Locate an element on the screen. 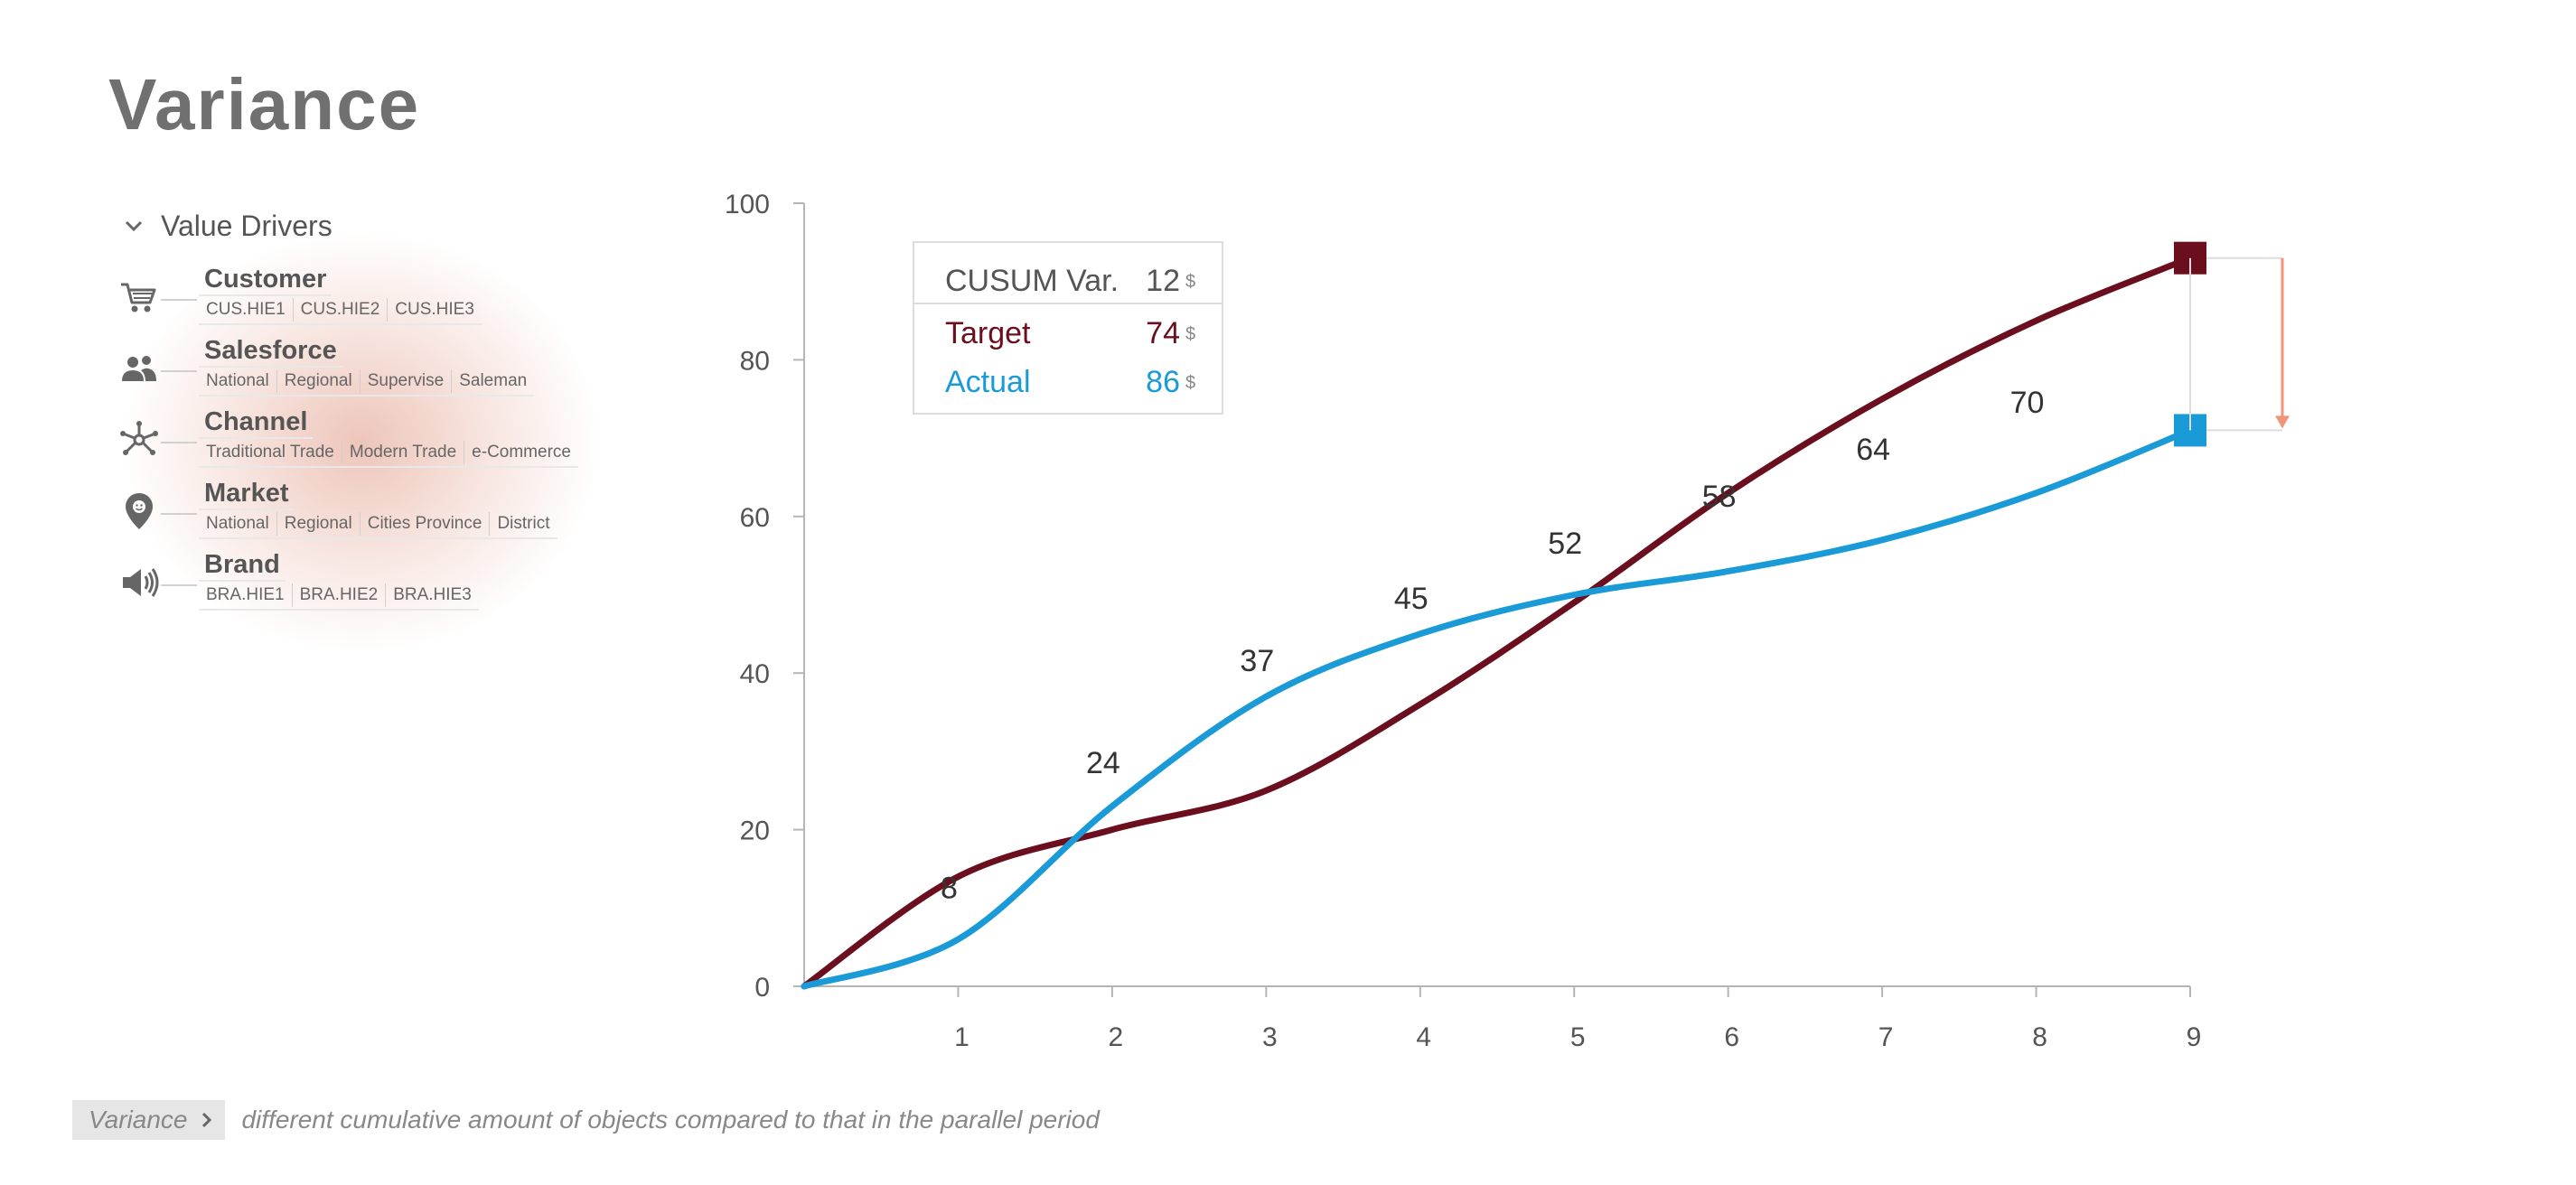 This screenshot has height=1185, width=2576. footer-tag: Variance is located at coordinates (149, 1120).